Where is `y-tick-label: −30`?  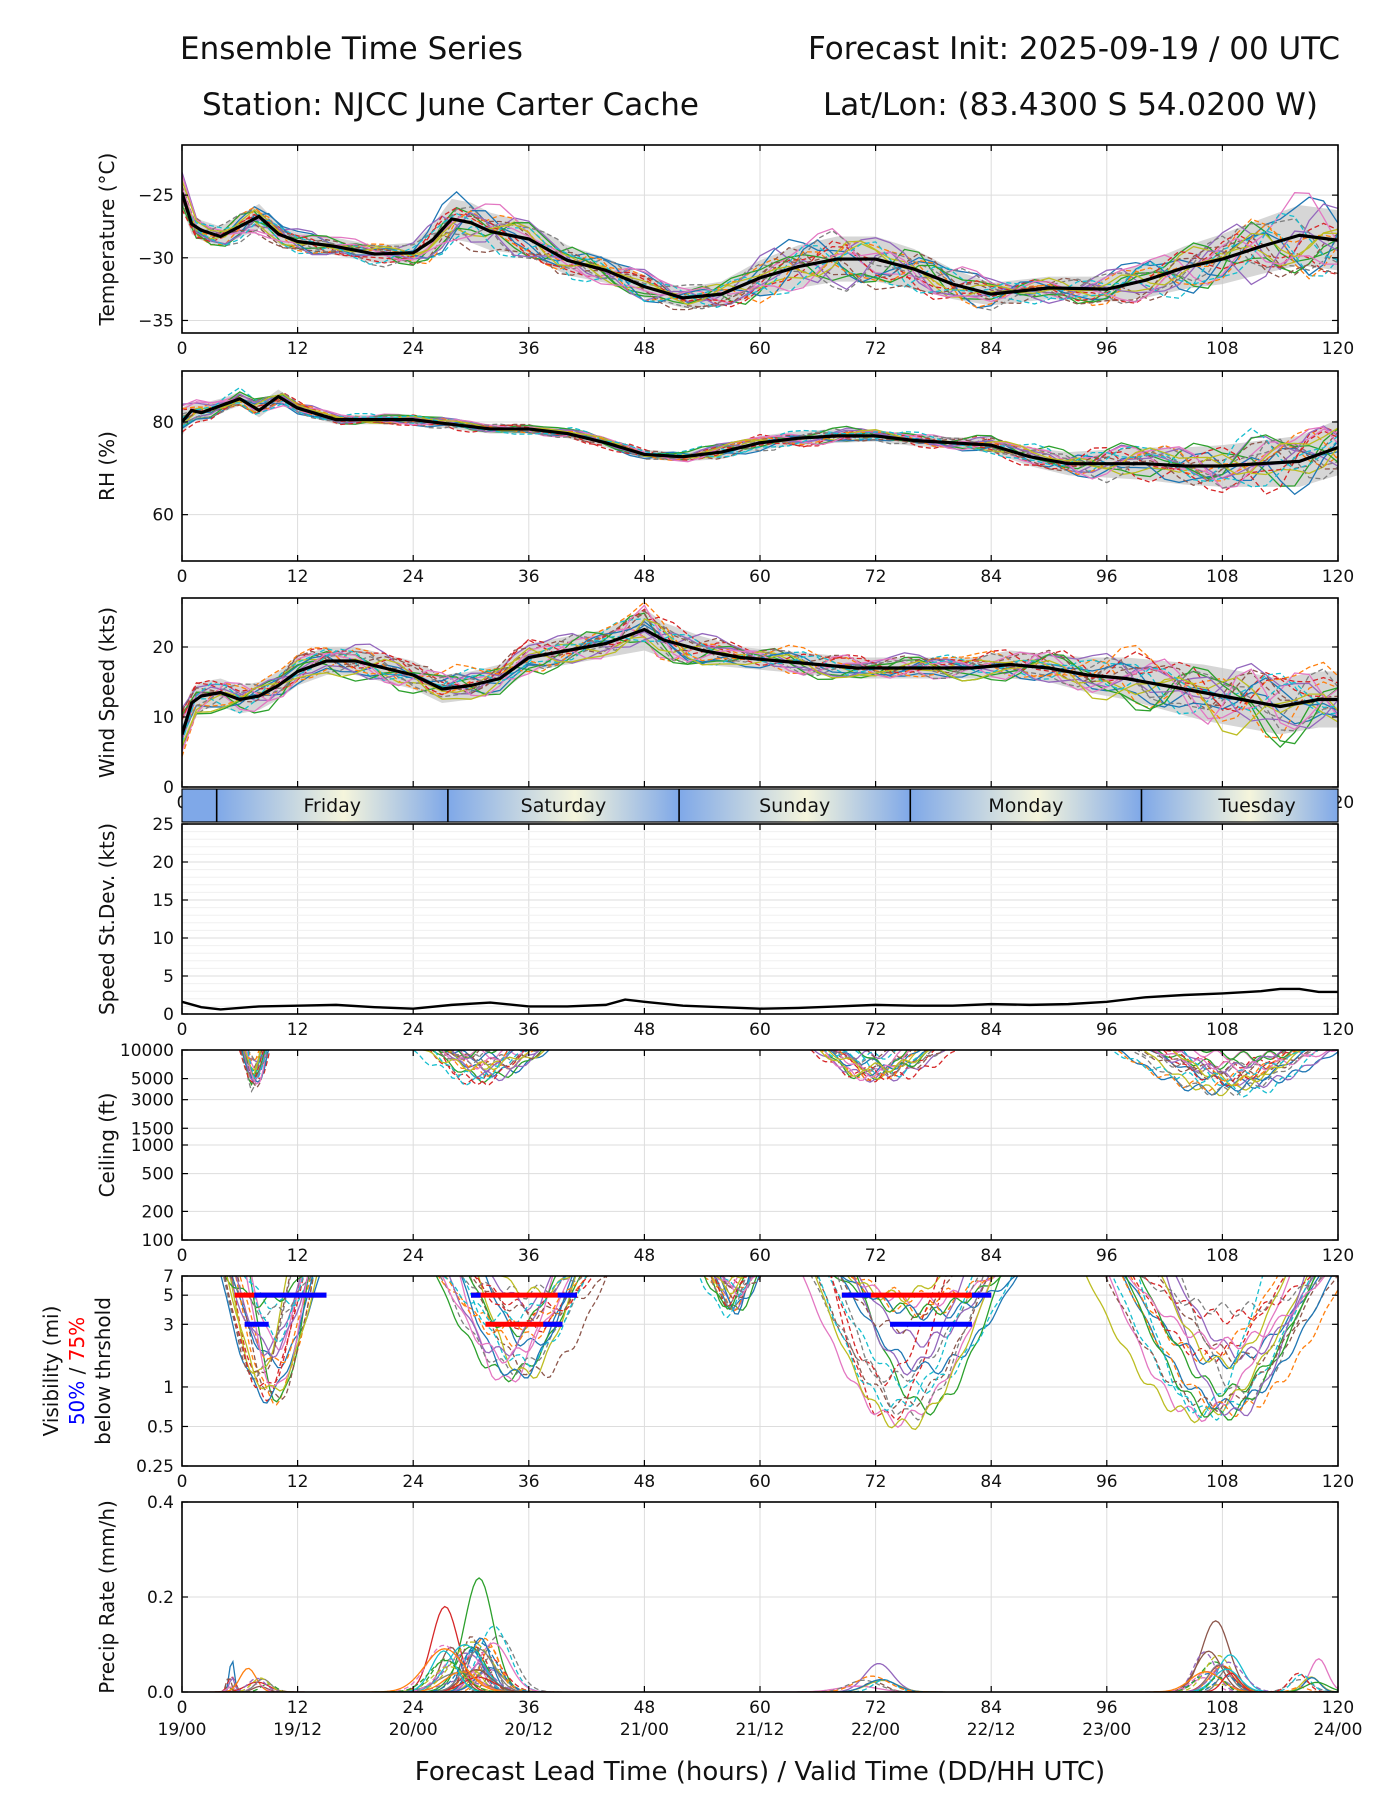 y-tick-label: −30 is located at coordinates (156, 259).